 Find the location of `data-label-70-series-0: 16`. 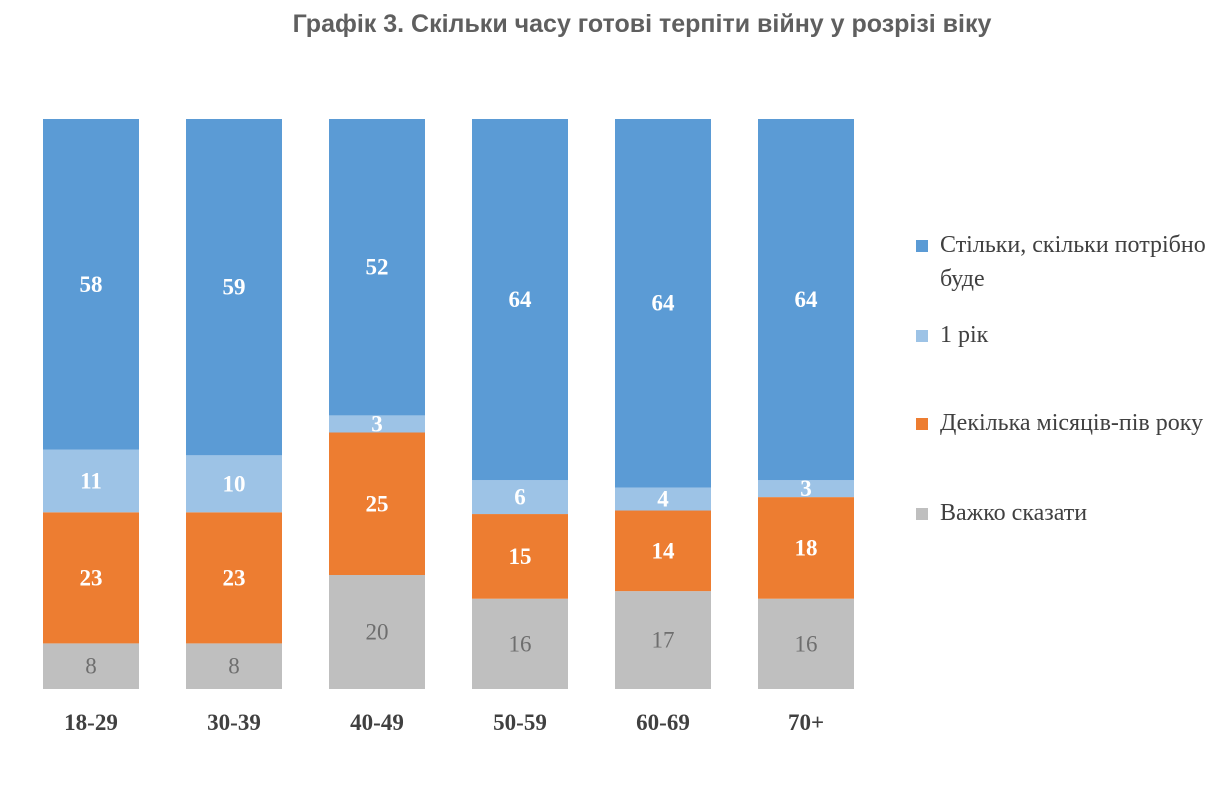

data-label-70-series-0: 16 is located at coordinates (806, 643).